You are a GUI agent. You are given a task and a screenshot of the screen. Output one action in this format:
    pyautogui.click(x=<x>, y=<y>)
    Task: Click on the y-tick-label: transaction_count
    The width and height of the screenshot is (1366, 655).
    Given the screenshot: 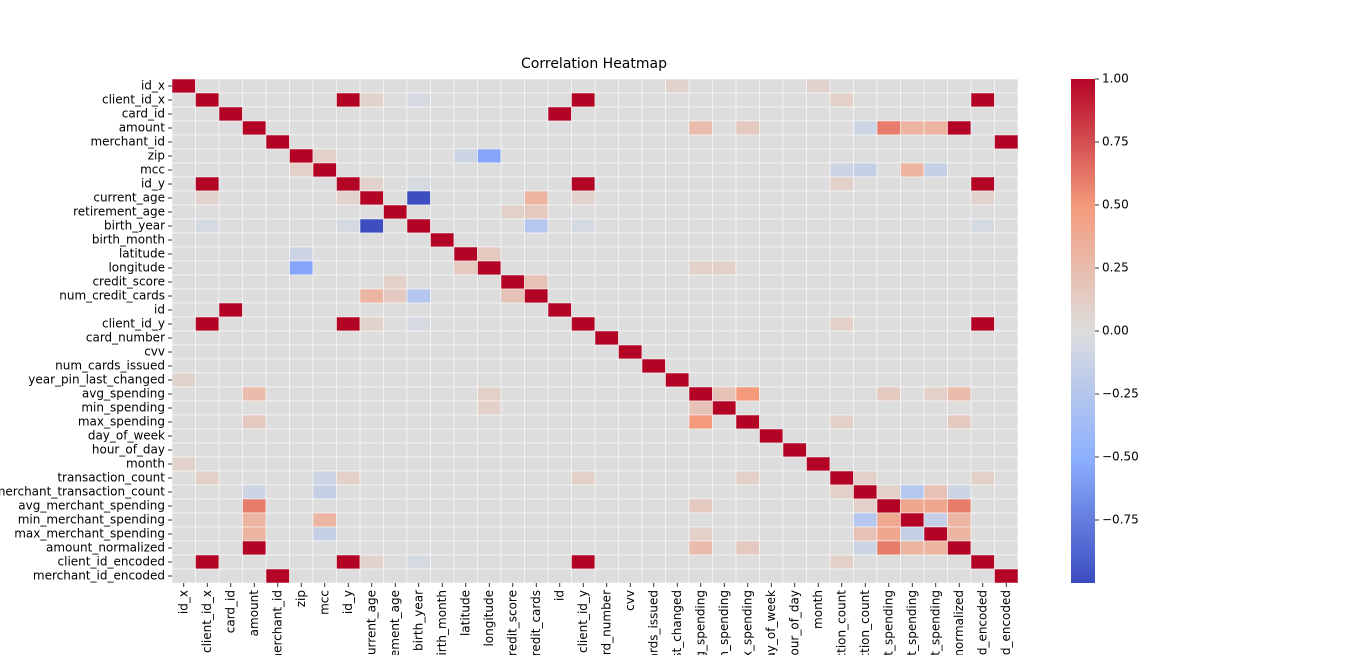 What is the action you would take?
    pyautogui.click(x=111, y=478)
    